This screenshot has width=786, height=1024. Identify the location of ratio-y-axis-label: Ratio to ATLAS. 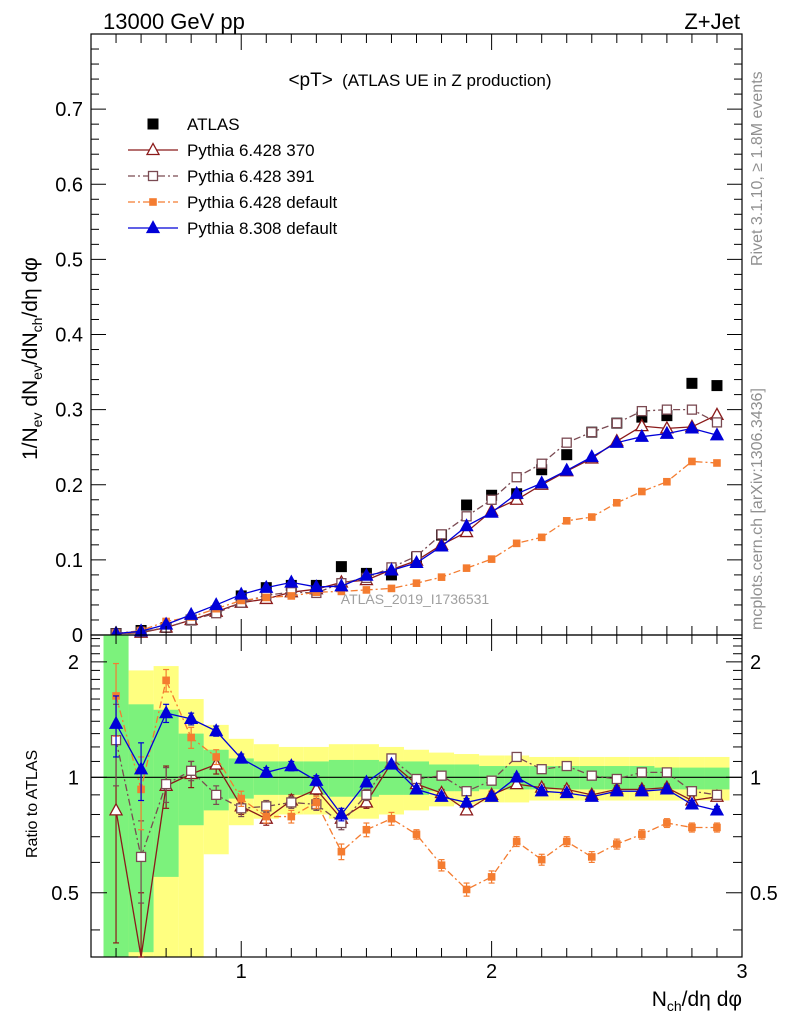
(32, 804).